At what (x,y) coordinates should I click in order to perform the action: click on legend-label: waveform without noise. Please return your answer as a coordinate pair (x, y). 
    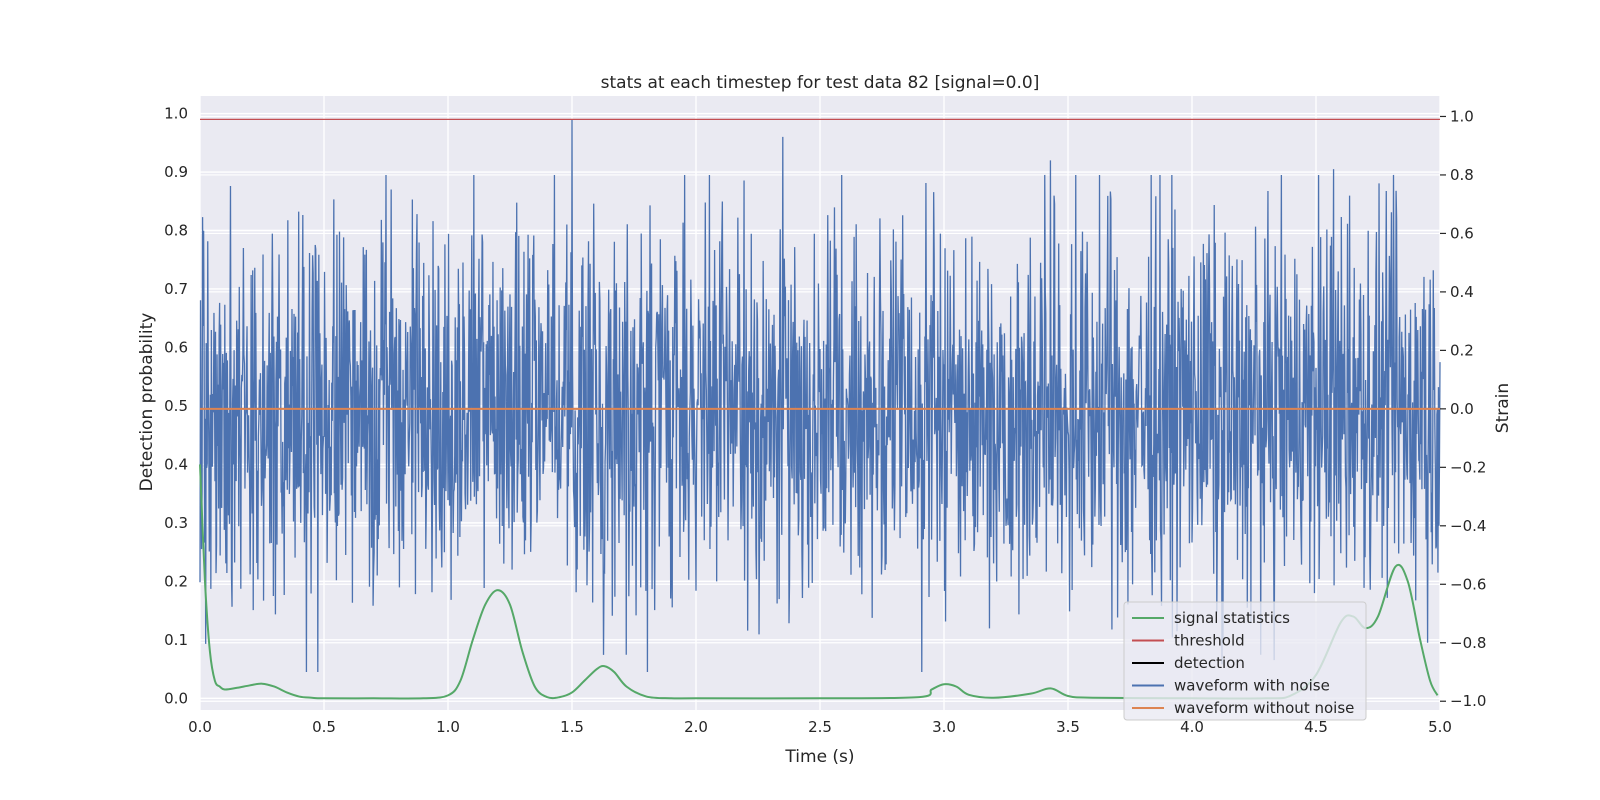
    Looking at the image, I should click on (1264, 708).